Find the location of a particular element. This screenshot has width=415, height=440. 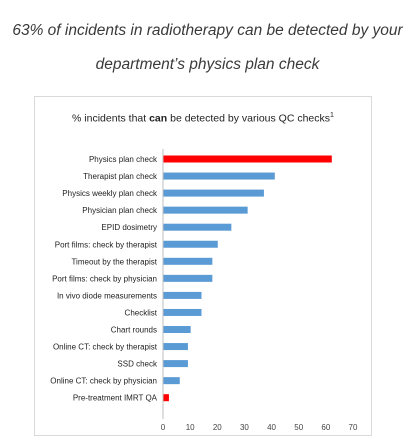

x-tick-label: 10 is located at coordinates (190, 427).